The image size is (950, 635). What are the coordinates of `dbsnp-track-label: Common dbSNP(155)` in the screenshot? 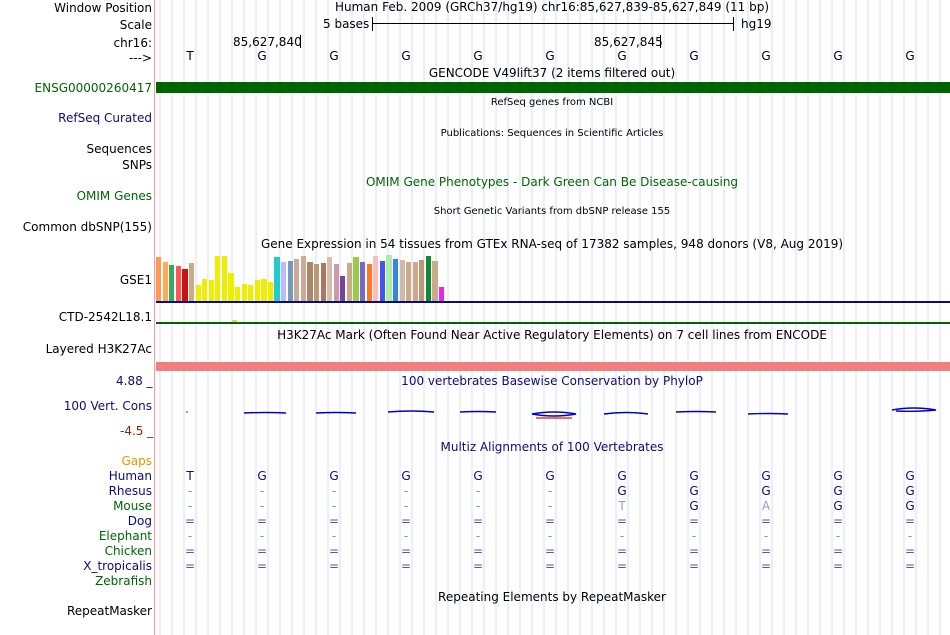 It's located at (87, 227).